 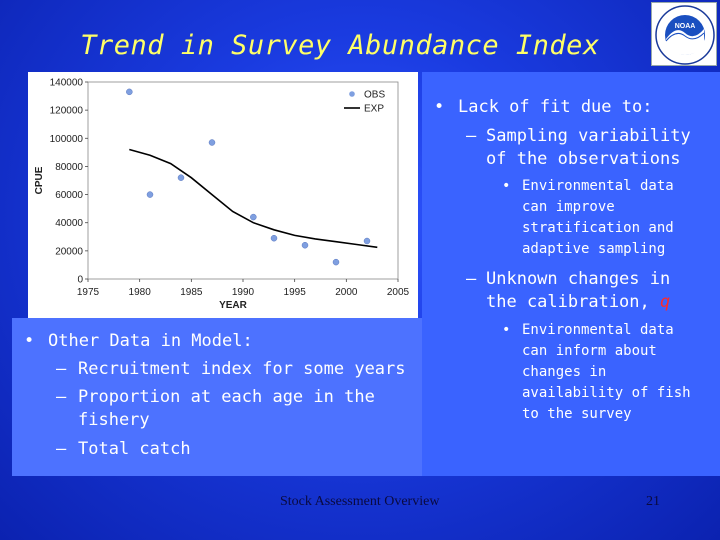 What do you see at coordinates (506, 330) in the screenshot?
I see `sub2-marker: •` at bounding box center [506, 330].